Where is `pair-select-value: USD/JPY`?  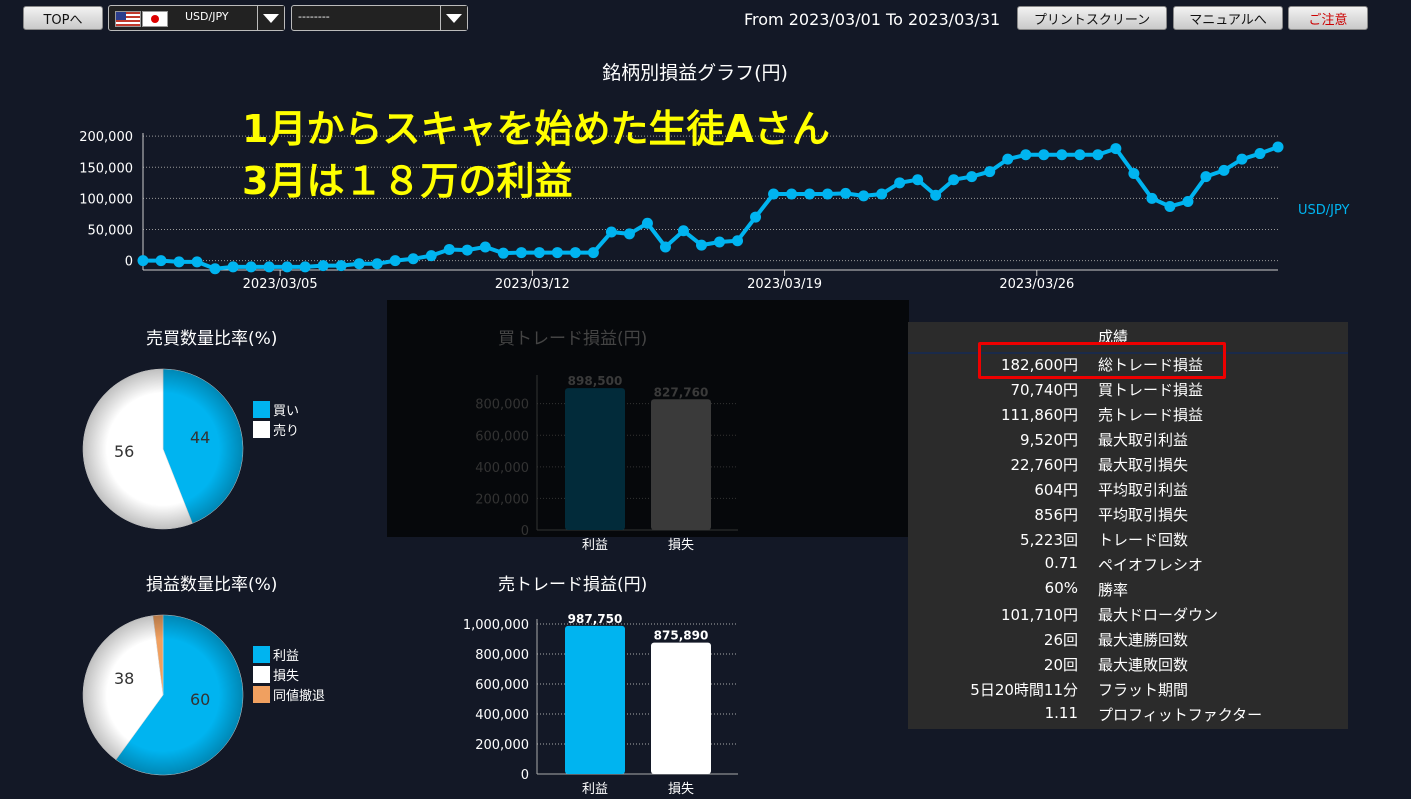
pair-select-value: USD/JPY is located at coordinates (207, 16).